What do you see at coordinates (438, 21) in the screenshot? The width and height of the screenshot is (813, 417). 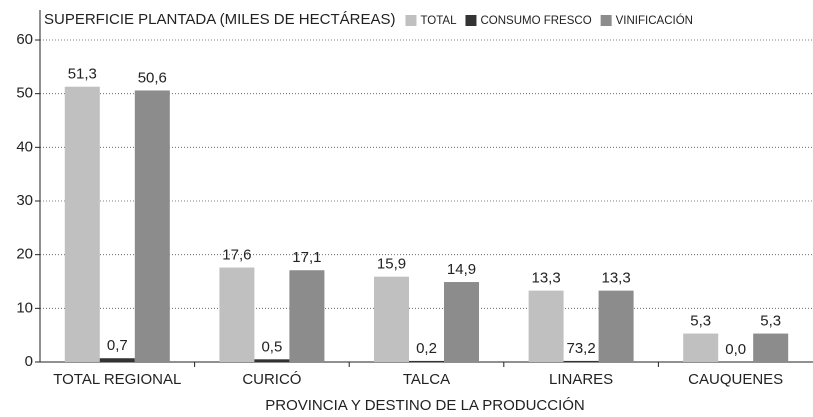 I see `legend-label: TOTAL` at bounding box center [438, 21].